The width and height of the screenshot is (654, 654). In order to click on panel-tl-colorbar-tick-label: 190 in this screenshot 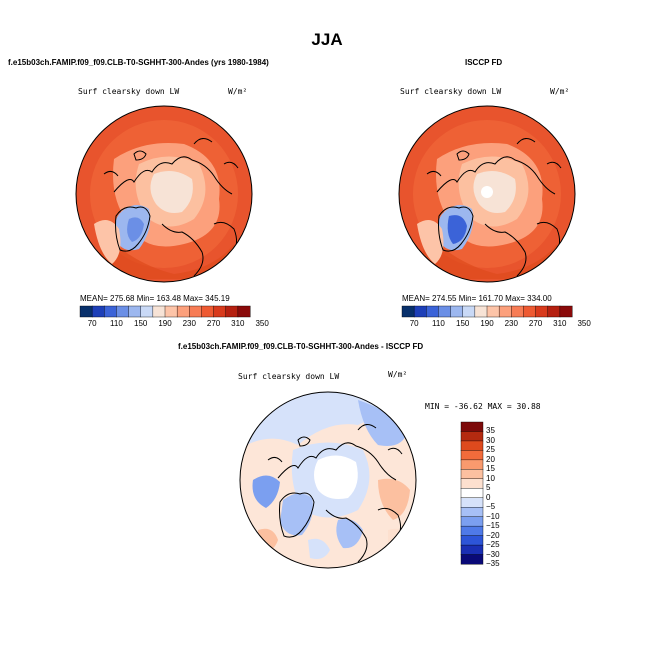, I will do `click(165, 323)`.